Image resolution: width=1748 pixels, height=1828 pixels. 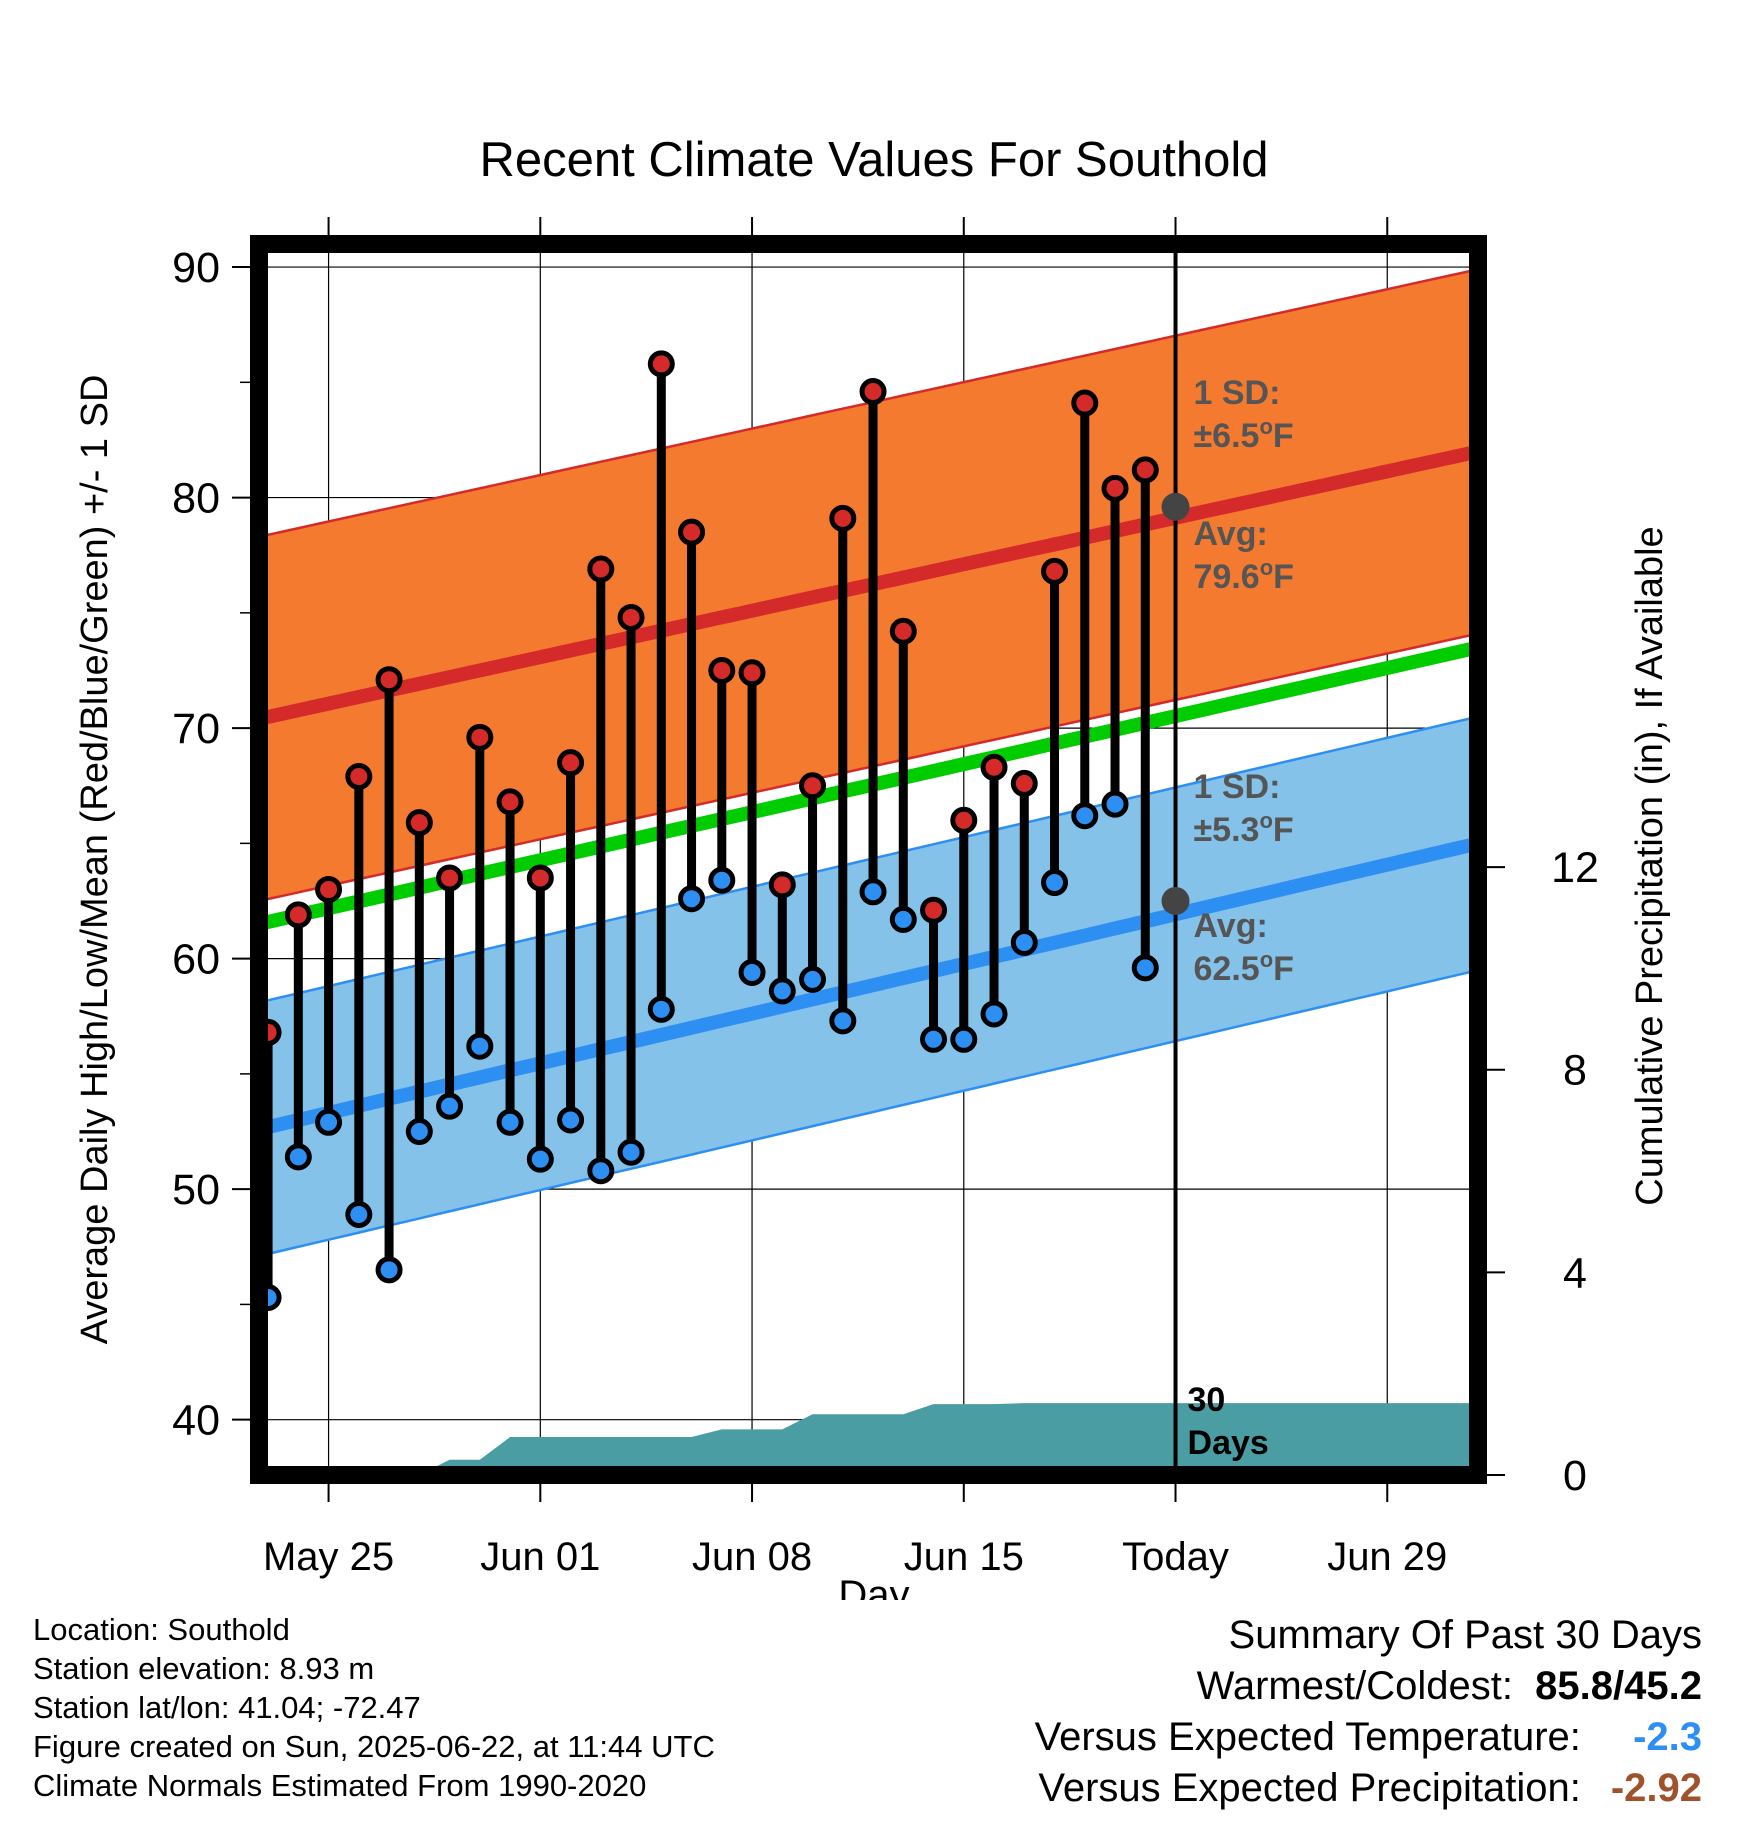 What do you see at coordinates (1237, 393) in the screenshot?
I see `high-sd-label: 1 SD:` at bounding box center [1237, 393].